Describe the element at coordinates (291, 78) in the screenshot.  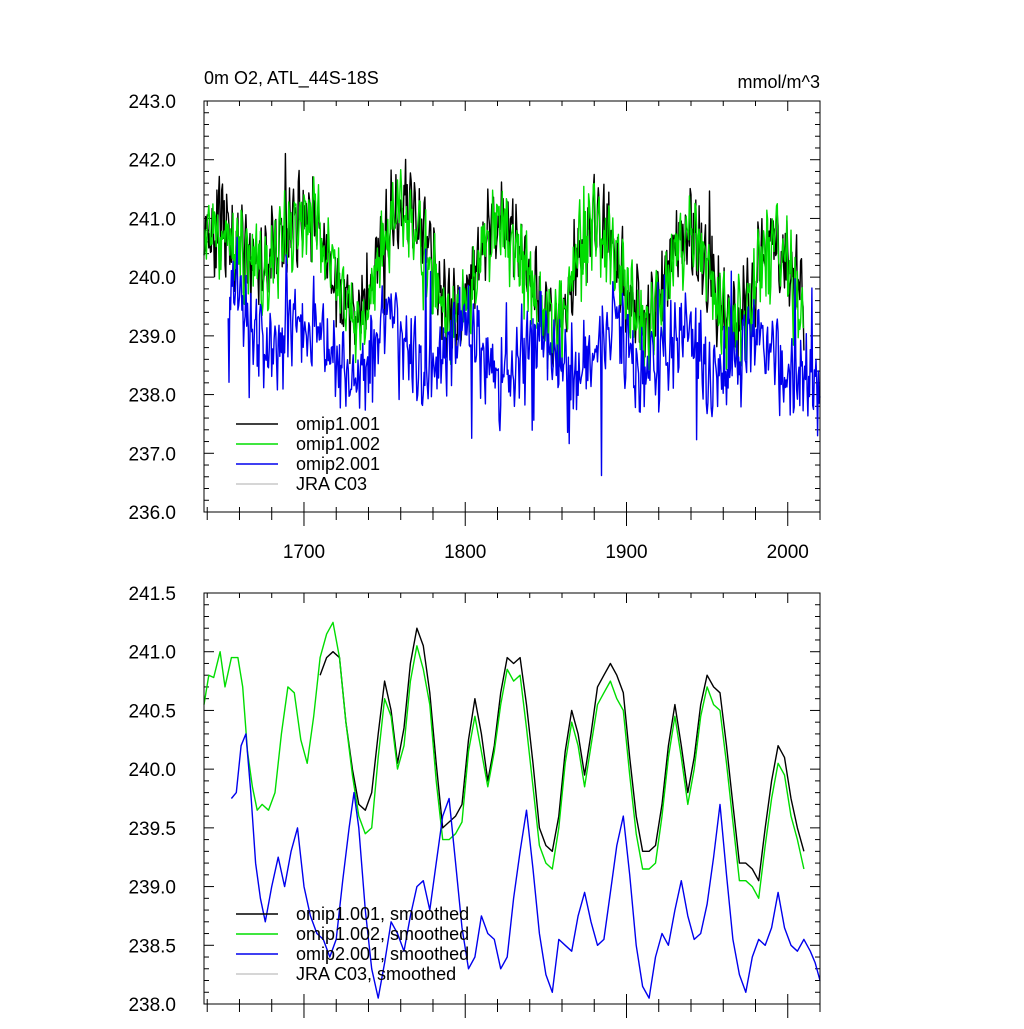
I see `top-panel-title: 0m O2, ATL_44S-18S` at that location.